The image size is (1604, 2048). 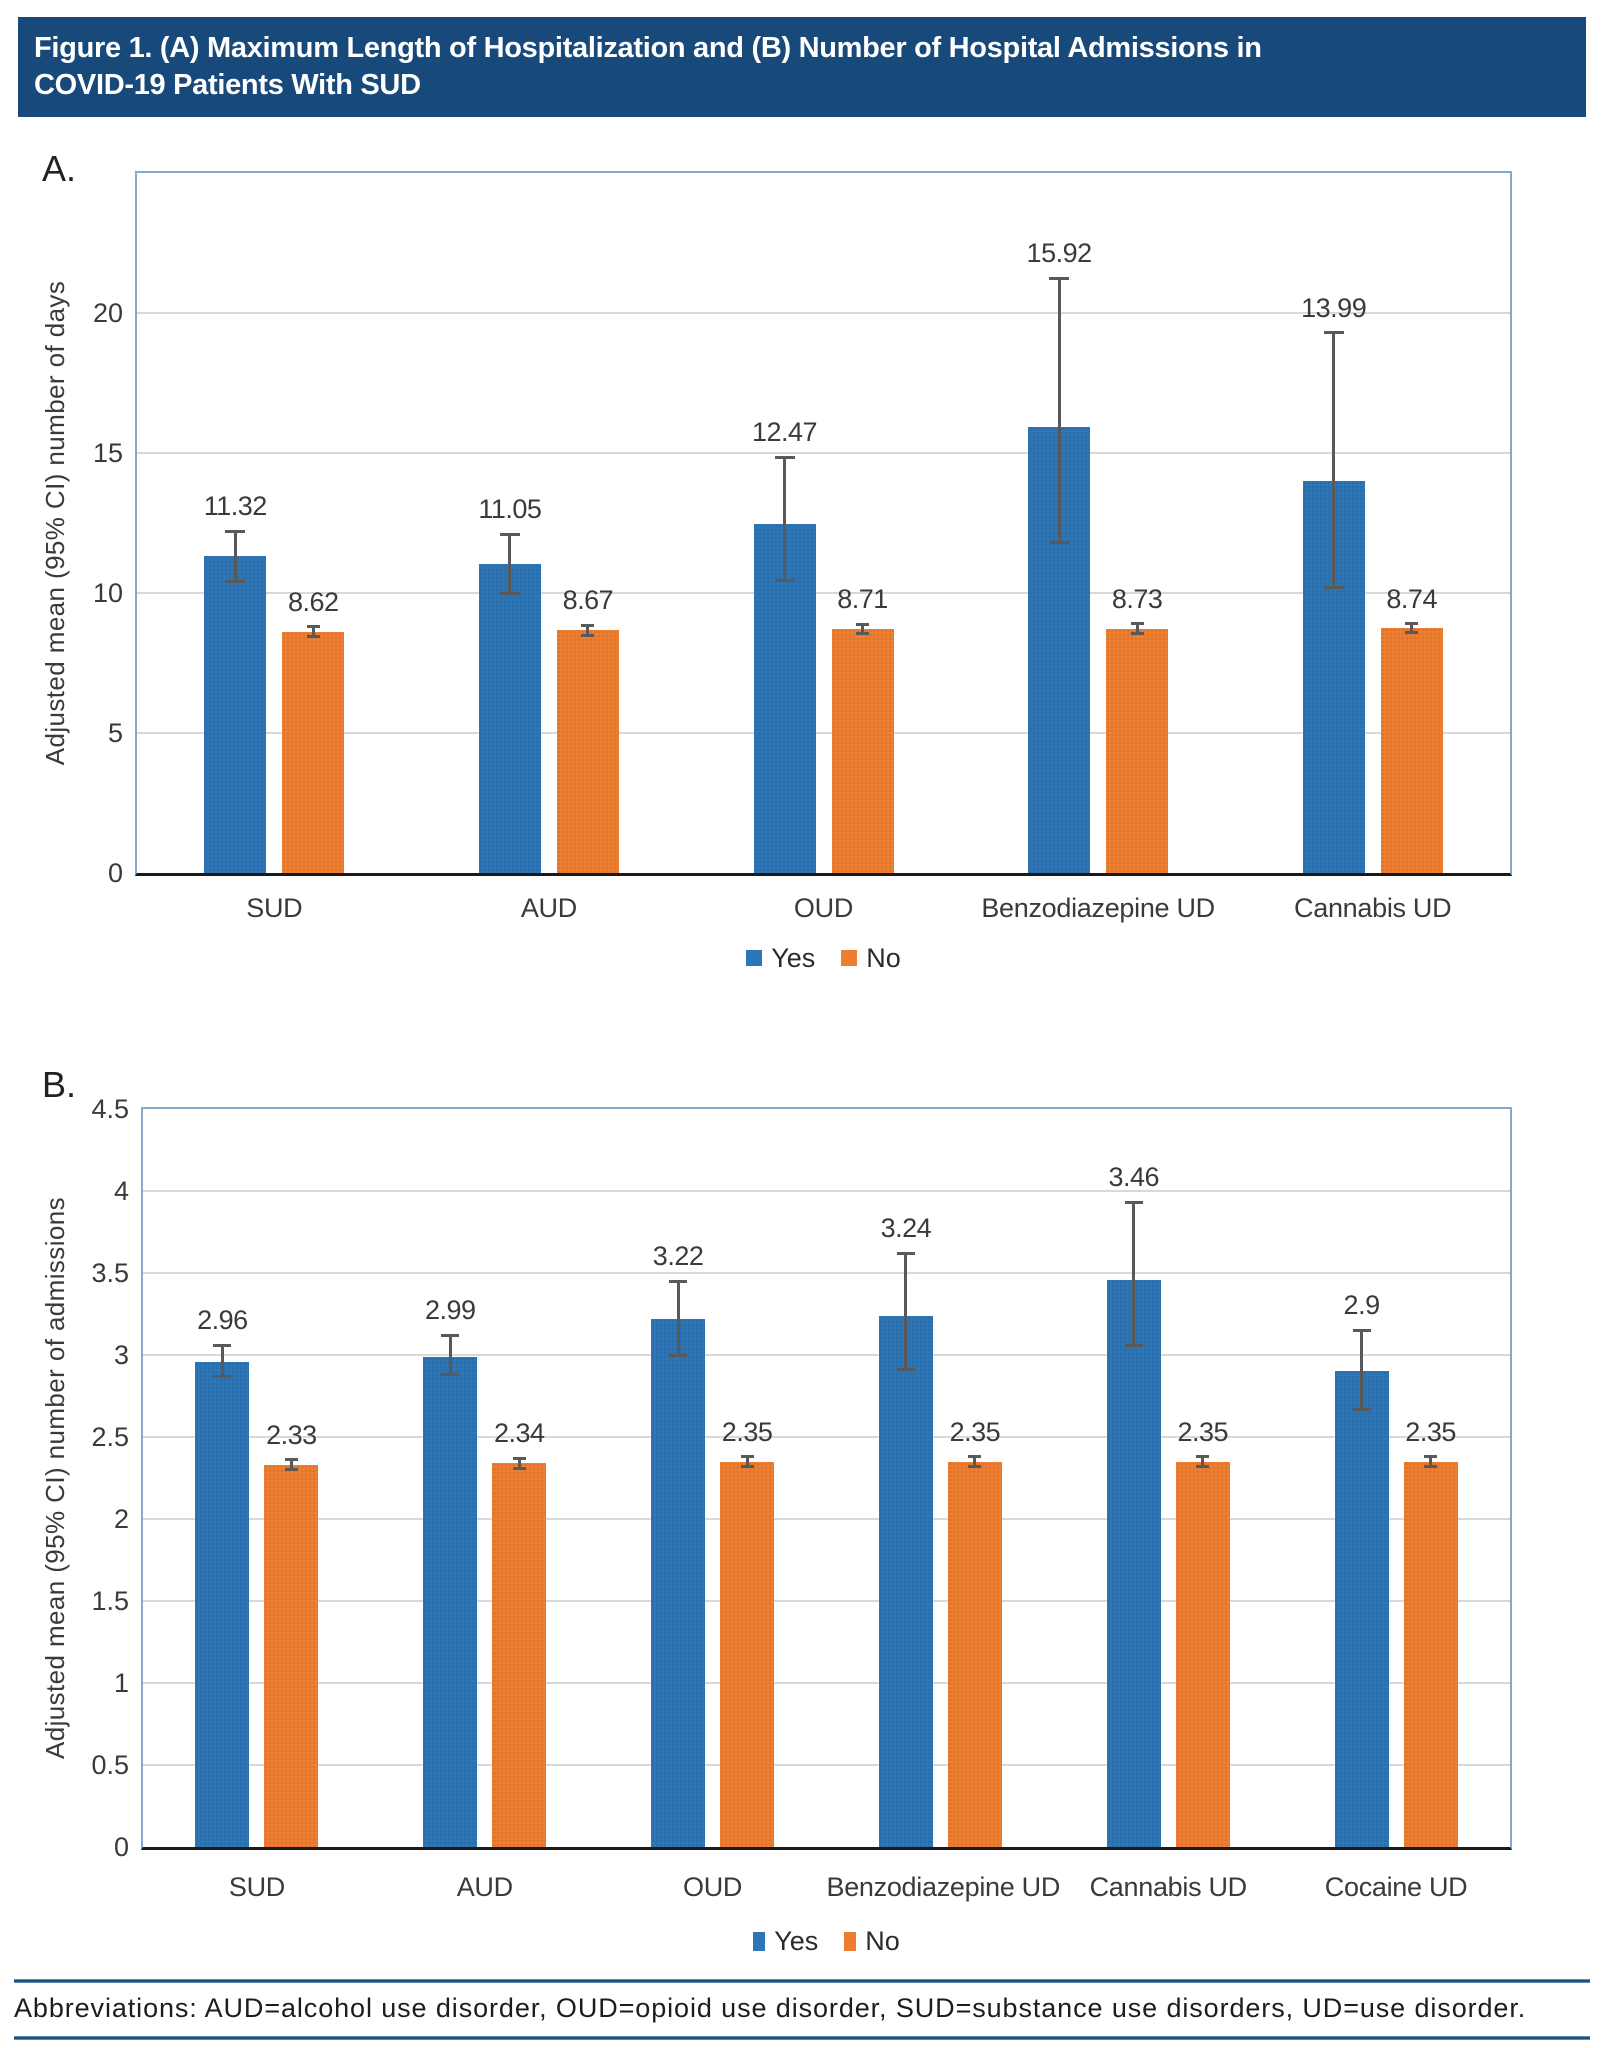 I want to click on y-axis-title-a: Adjusted mean (95% CI) number of days, so click(x=55, y=523).